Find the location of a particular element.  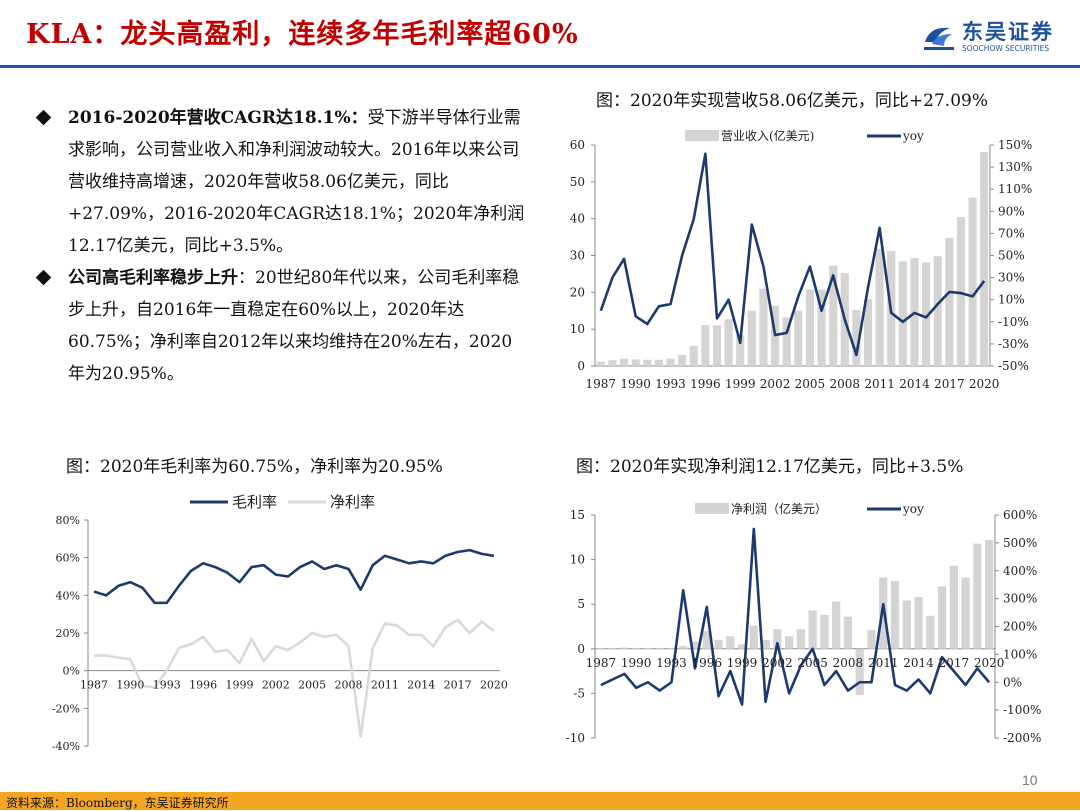

right-tick-label: 130% is located at coordinates (1015, 167).